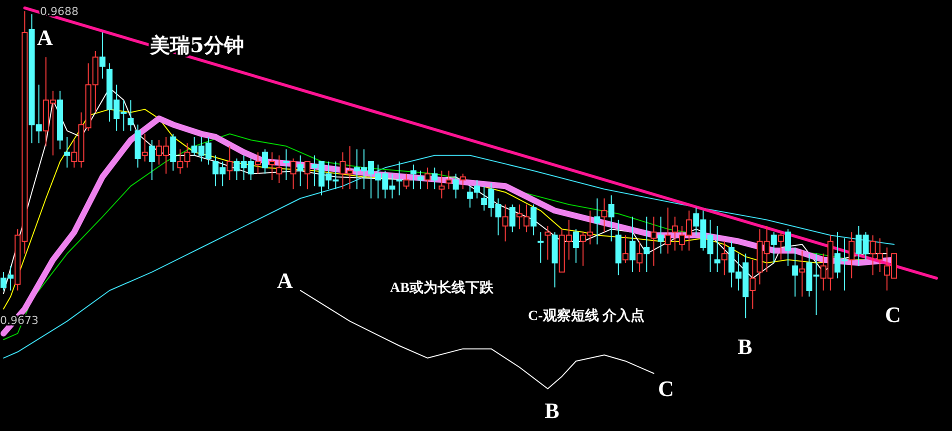 This screenshot has width=952, height=431. I want to click on text: C, so click(666, 388).